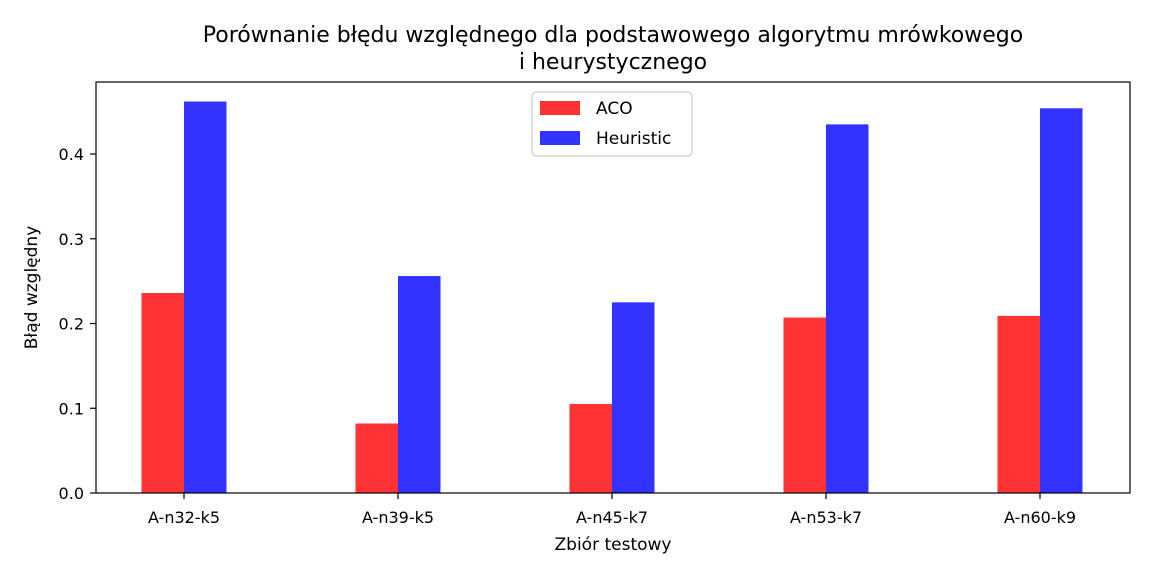  What do you see at coordinates (71, 493) in the screenshot?
I see `y-tick-label: 0.0` at bounding box center [71, 493].